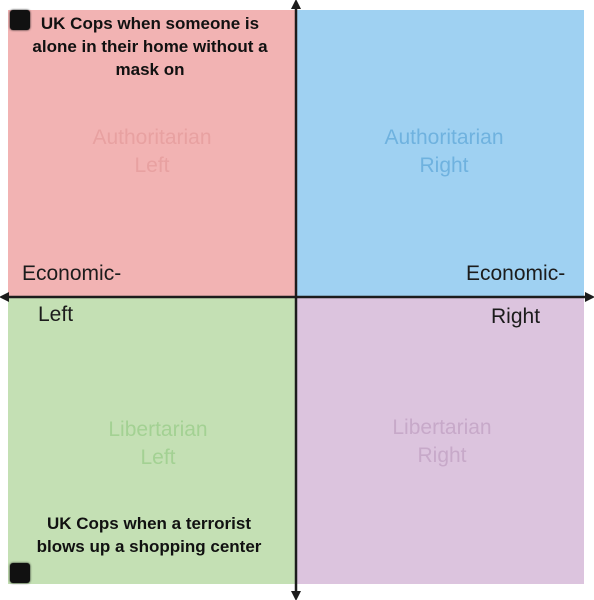  What do you see at coordinates (56, 314) in the screenshot?
I see `axis-label-economic-left-line2: Left` at bounding box center [56, 314].